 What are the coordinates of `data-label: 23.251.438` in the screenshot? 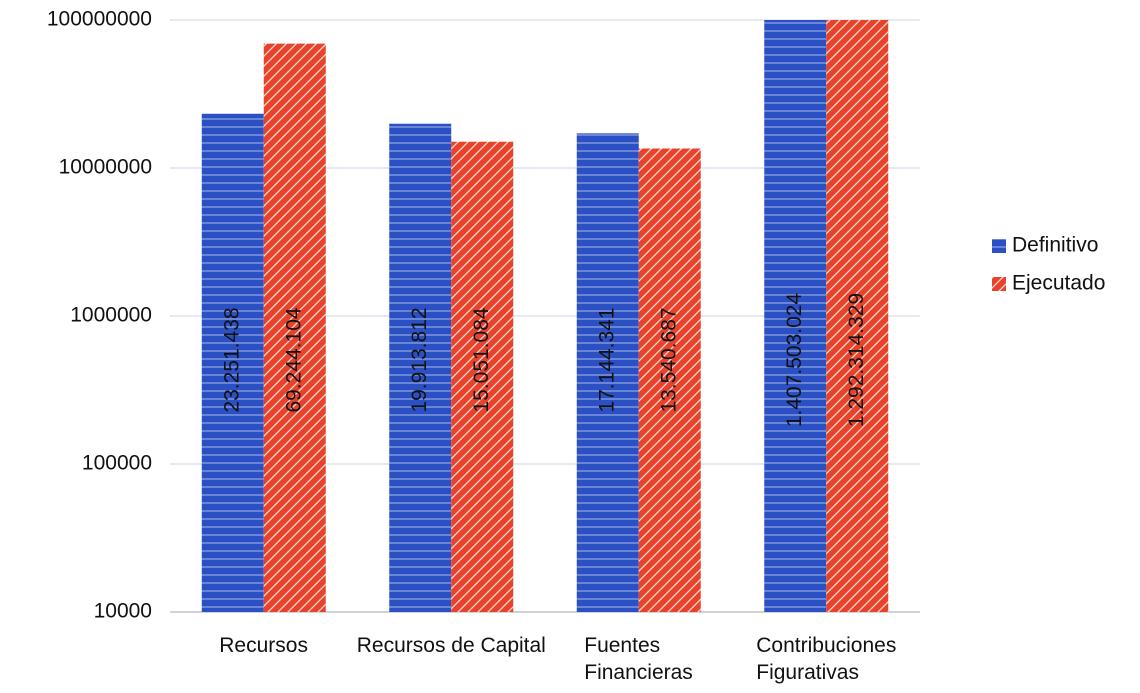 It's located at (231, 359).